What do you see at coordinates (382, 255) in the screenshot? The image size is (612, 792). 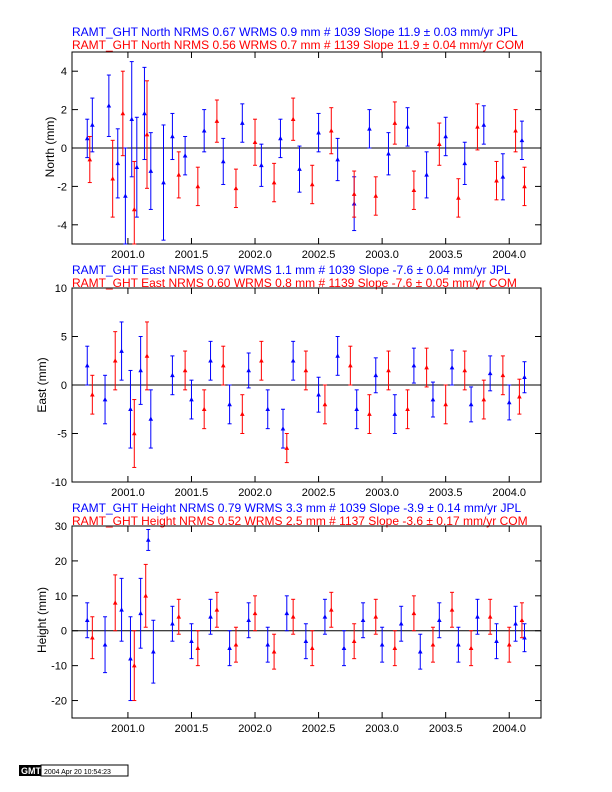 I see `x-tick-label: 2003.0` at bounding box center [382, 255].